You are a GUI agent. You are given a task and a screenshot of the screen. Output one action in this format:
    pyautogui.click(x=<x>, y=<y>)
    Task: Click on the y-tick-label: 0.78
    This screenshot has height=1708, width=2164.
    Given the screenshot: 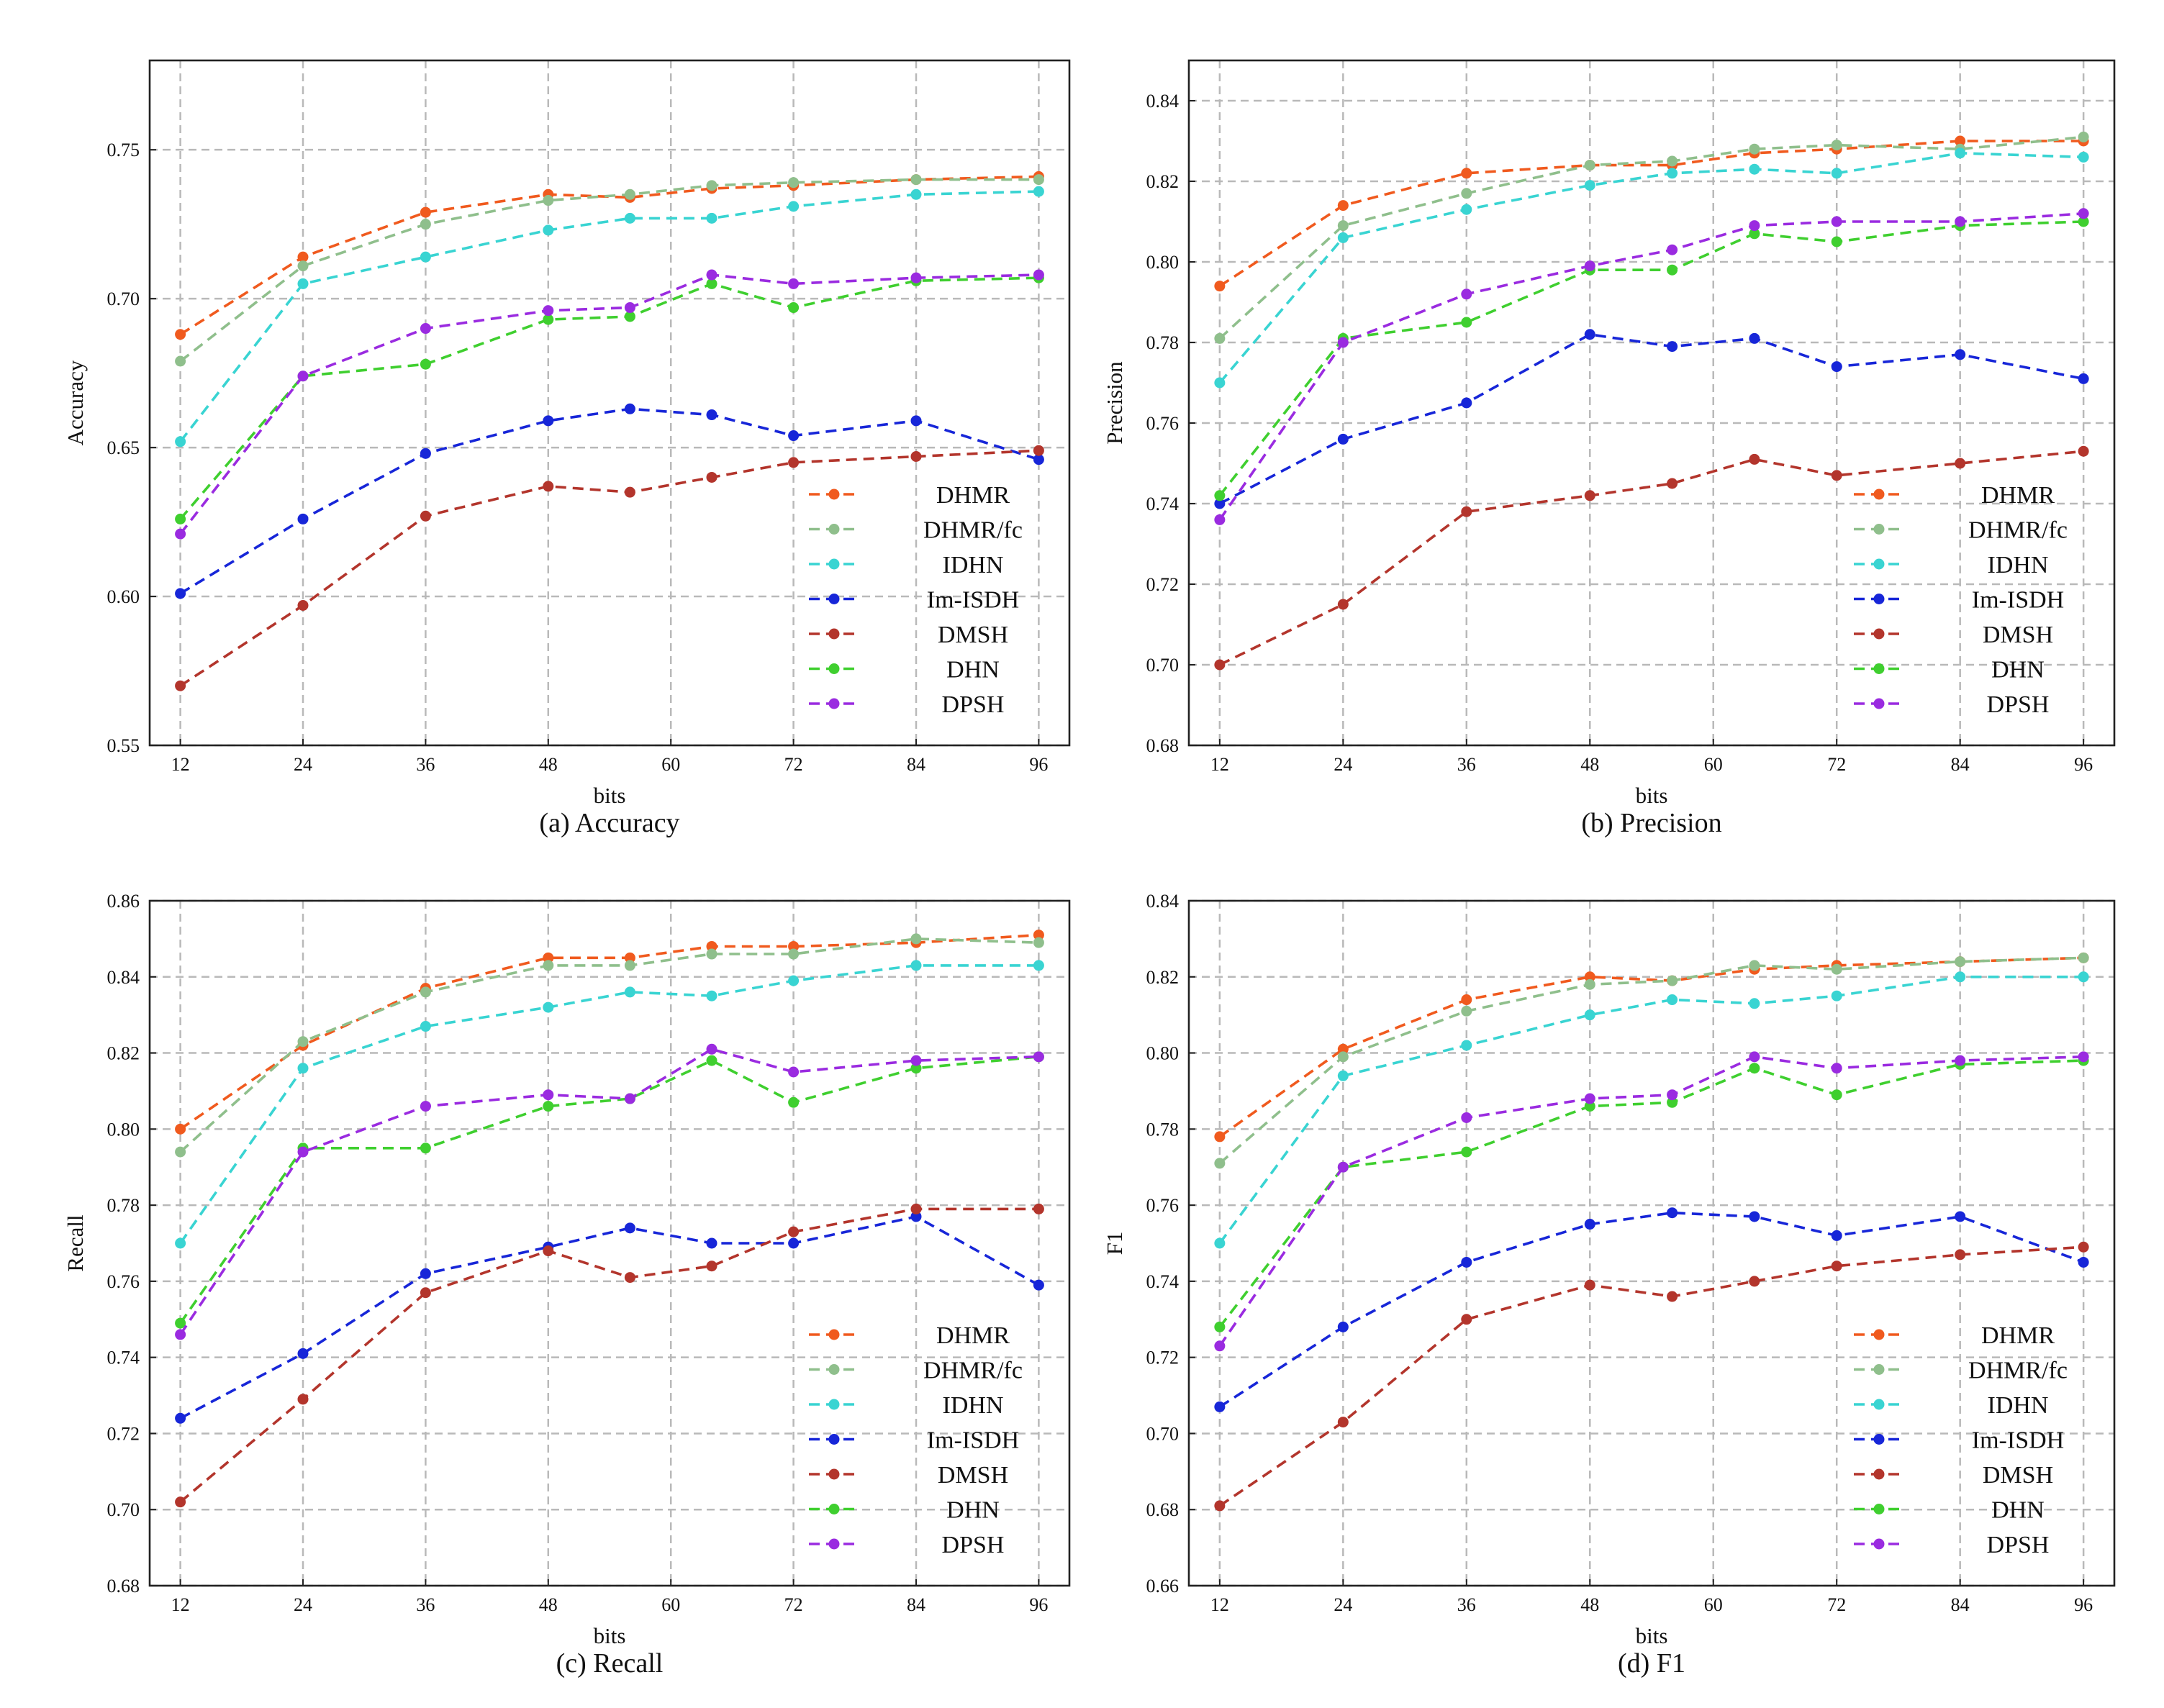 What is the action you would take?
    pyautogui.click(x=1163, y=343)
    